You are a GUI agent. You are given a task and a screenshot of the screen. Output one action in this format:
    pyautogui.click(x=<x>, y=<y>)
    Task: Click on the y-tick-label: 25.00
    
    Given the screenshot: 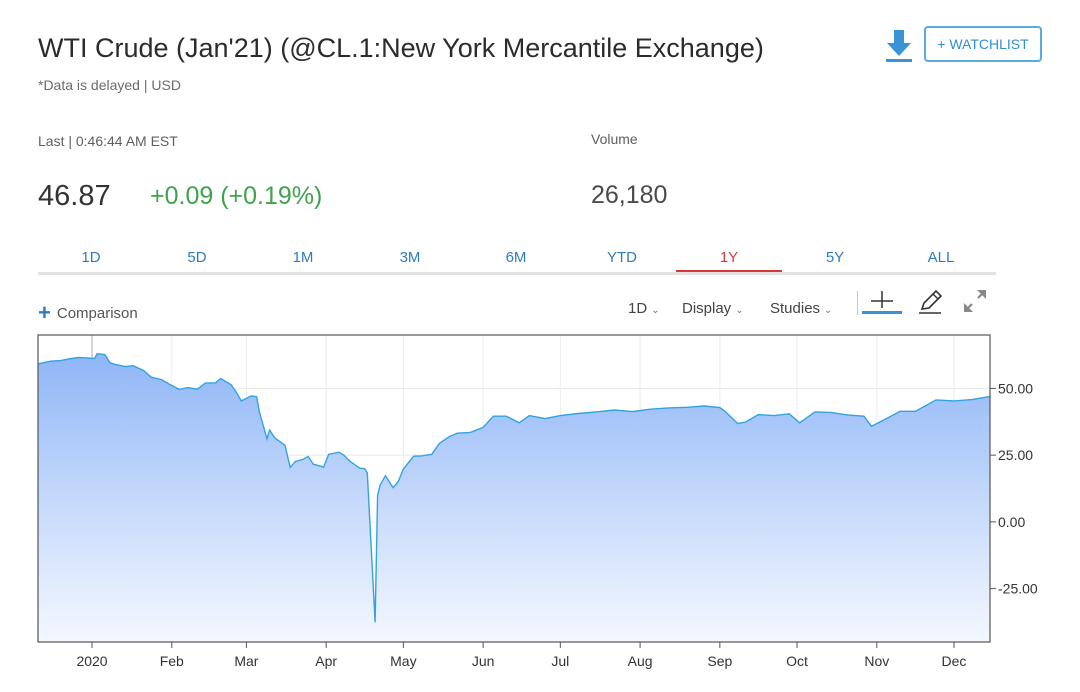 What is the action you would take?
    pyautogui.click(x=1015, y=455)
    